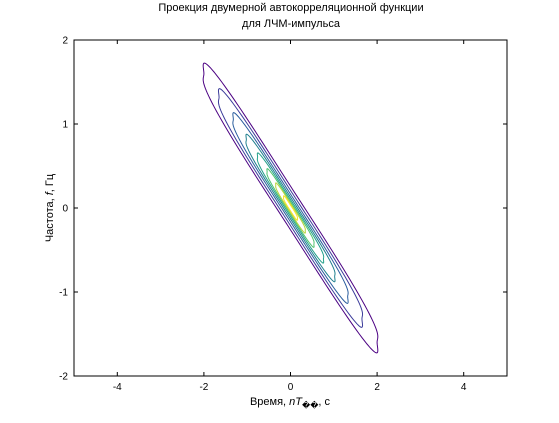 This screenshot has width=559, height=423. I want to click on x-axis-label-prefix: Время,, so click(269, 402).